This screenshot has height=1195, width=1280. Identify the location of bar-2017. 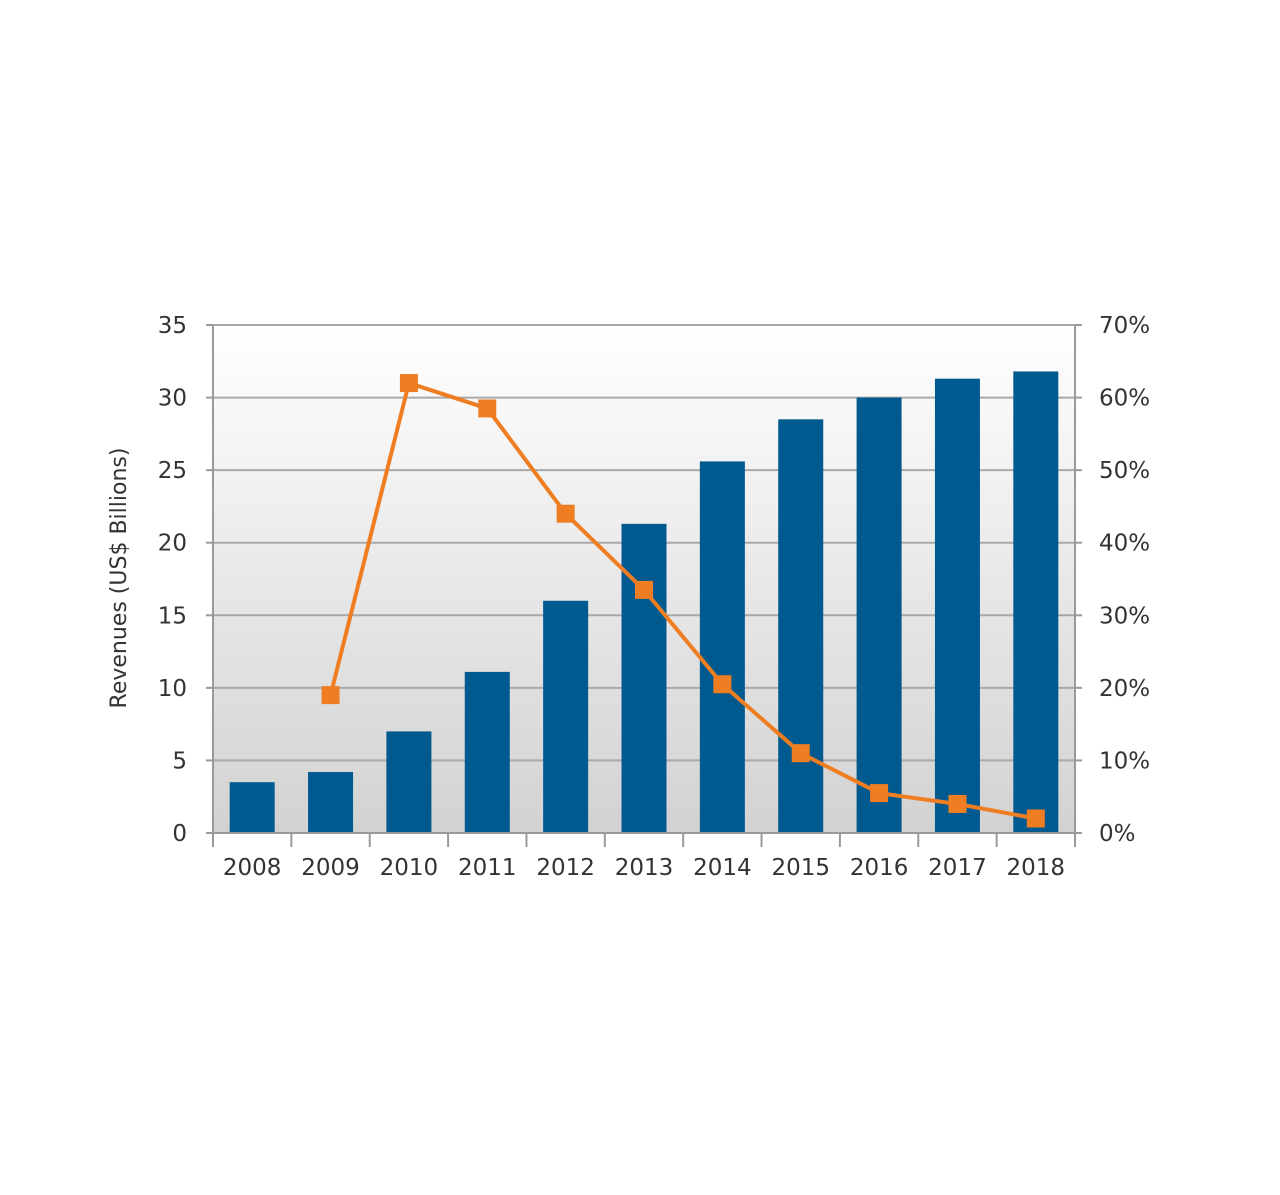
(957, 605).